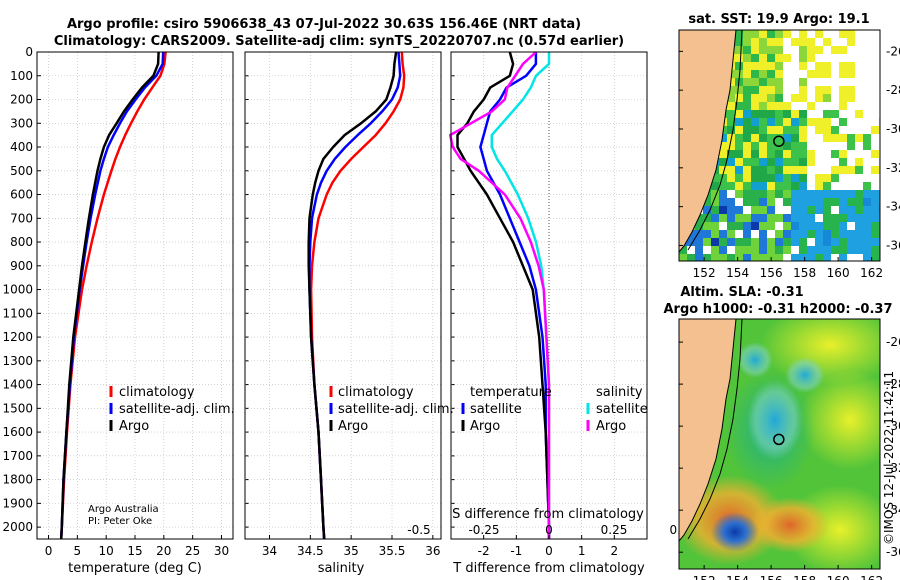 Image resolution: width=900 pixels, height=580 pixels. Describe the element at coordinates (549, 530) in the screenshot. I see `s-tick-label: 0` at that location.